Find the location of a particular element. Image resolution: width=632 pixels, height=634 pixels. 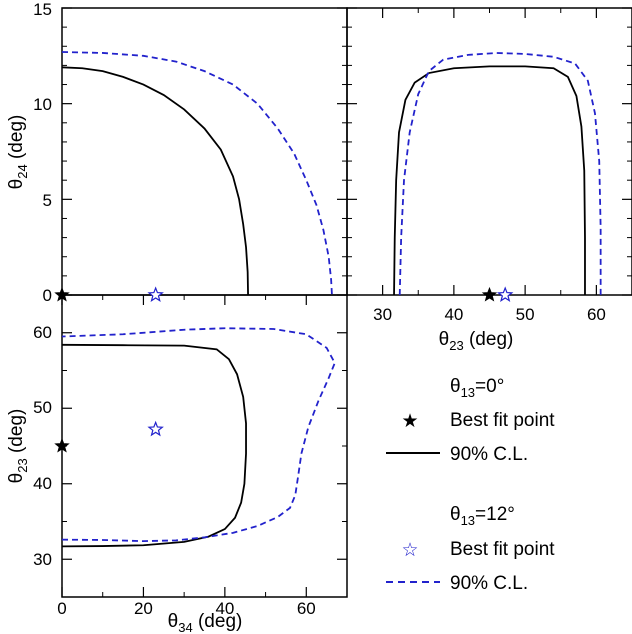

tick-label-theta23-40: 40 is located at coordinates (453, 314).